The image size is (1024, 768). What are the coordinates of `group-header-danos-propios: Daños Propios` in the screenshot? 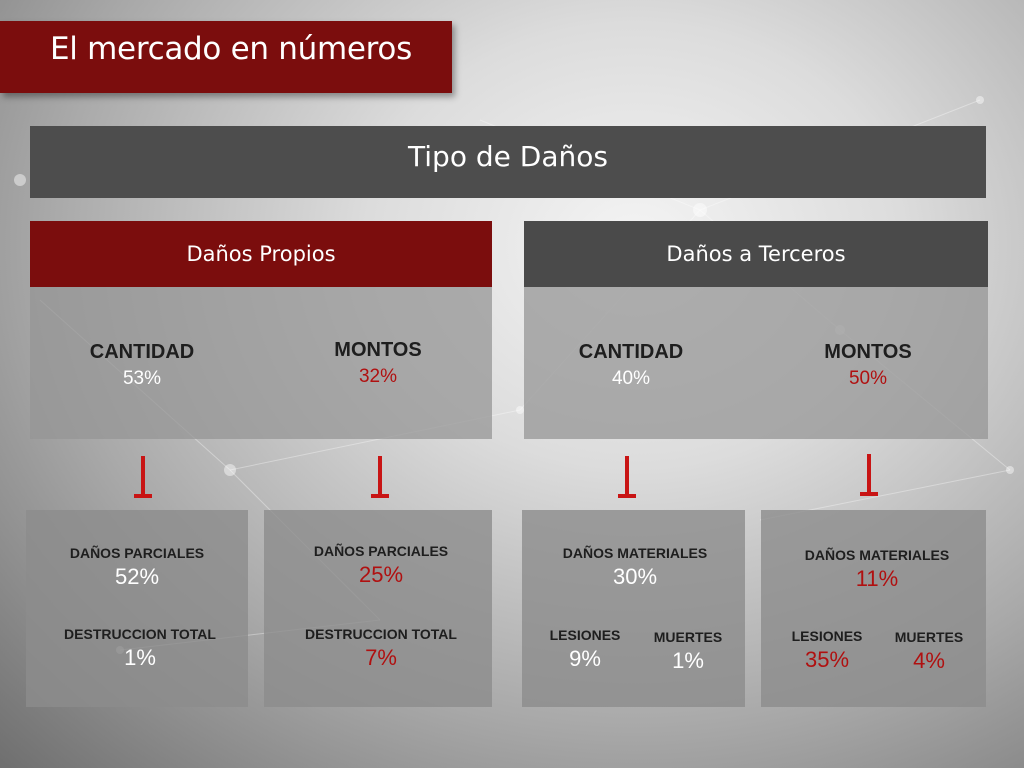 It's located at (261, 254).